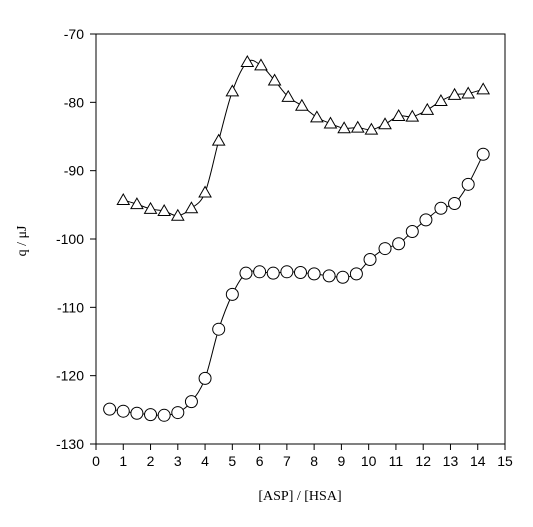 The height and width of the screenshot is (527, 533). Describe the element at coordinates (505, 461) in the screenshot. I see `x-tick-label: 15` at that location.